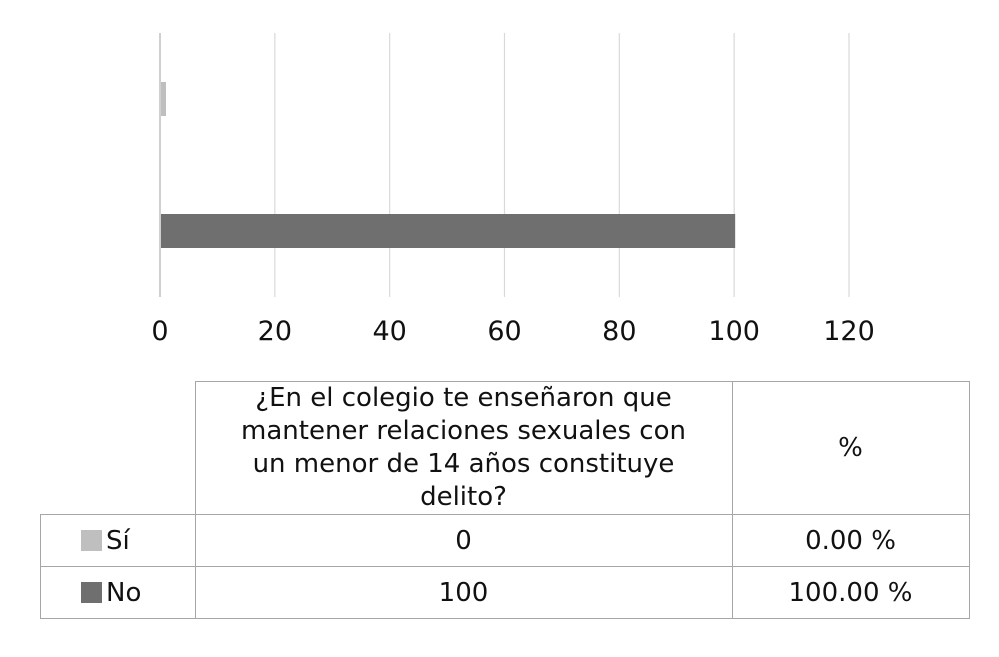 The image size is (999, 657). I want to click on row-label: Sí, so click(118, 540).